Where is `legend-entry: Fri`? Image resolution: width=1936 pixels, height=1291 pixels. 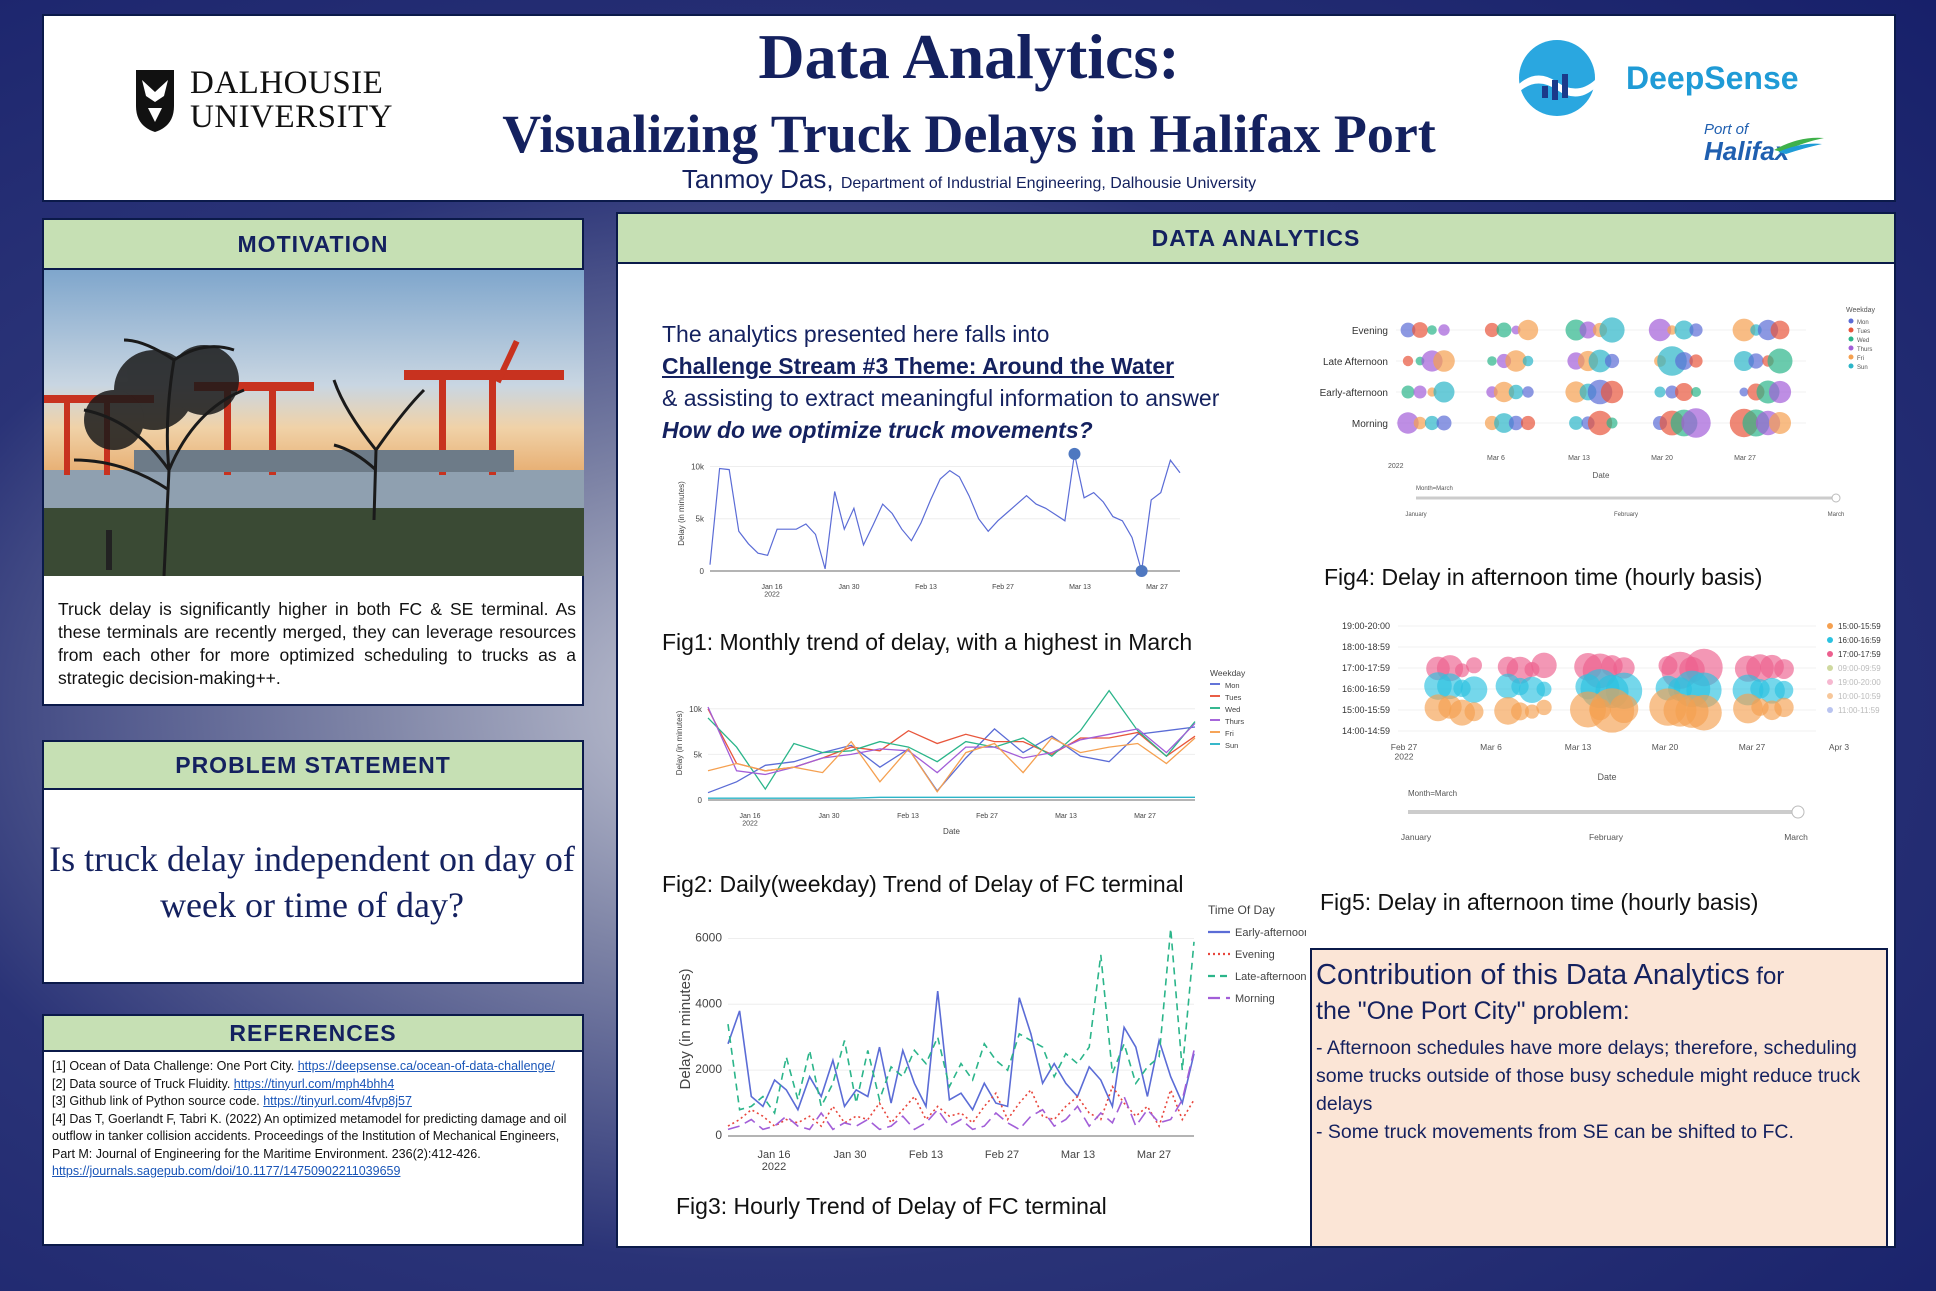 legend-entry: Fri is located at coordinates (1229, 733).